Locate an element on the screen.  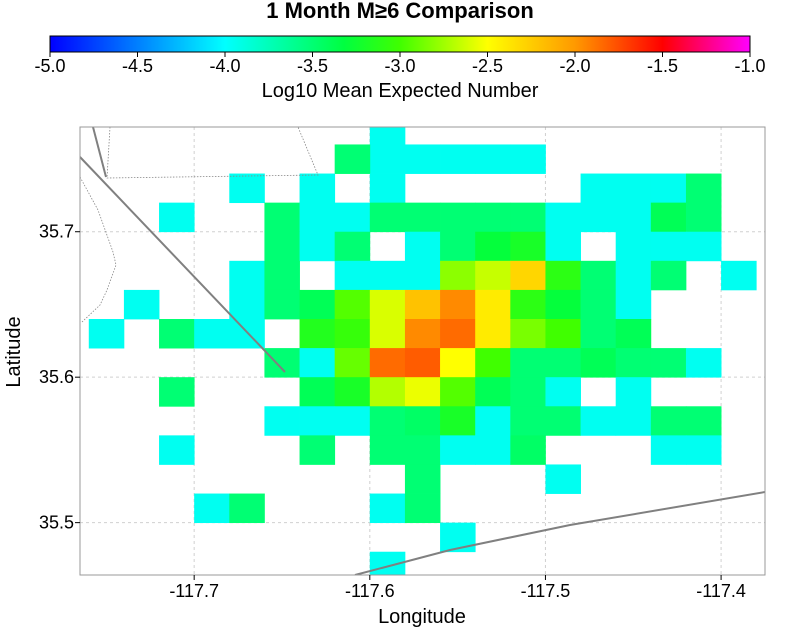
y-tick-label: 35.5 is located at coordinates (56, 523).